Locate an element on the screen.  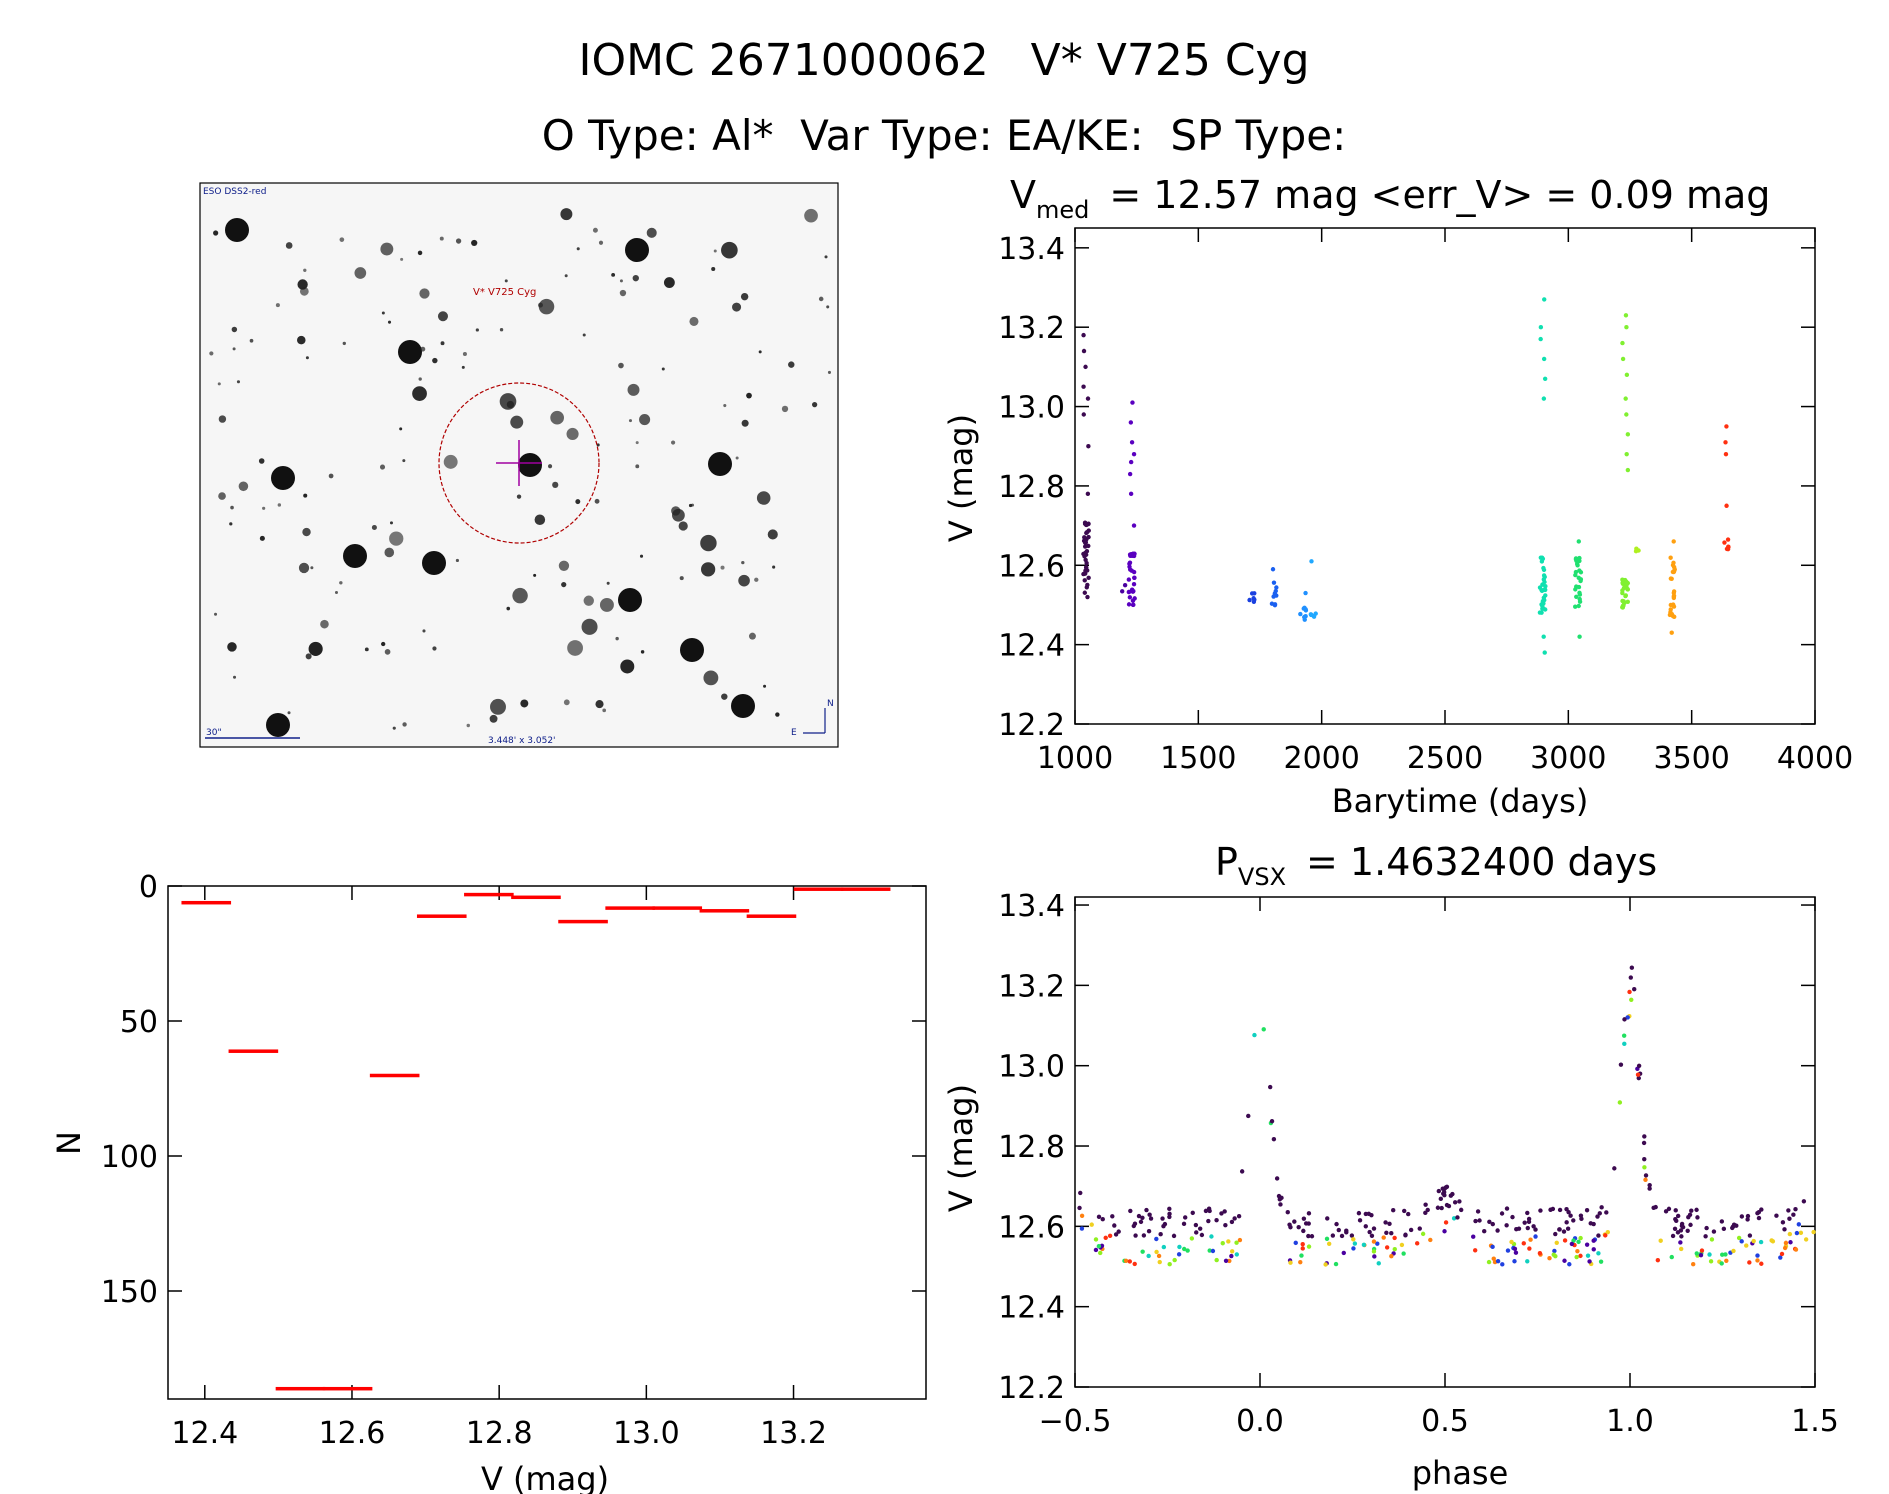
y-tick-label: 12.6 is located at coordinates (1031, 566).